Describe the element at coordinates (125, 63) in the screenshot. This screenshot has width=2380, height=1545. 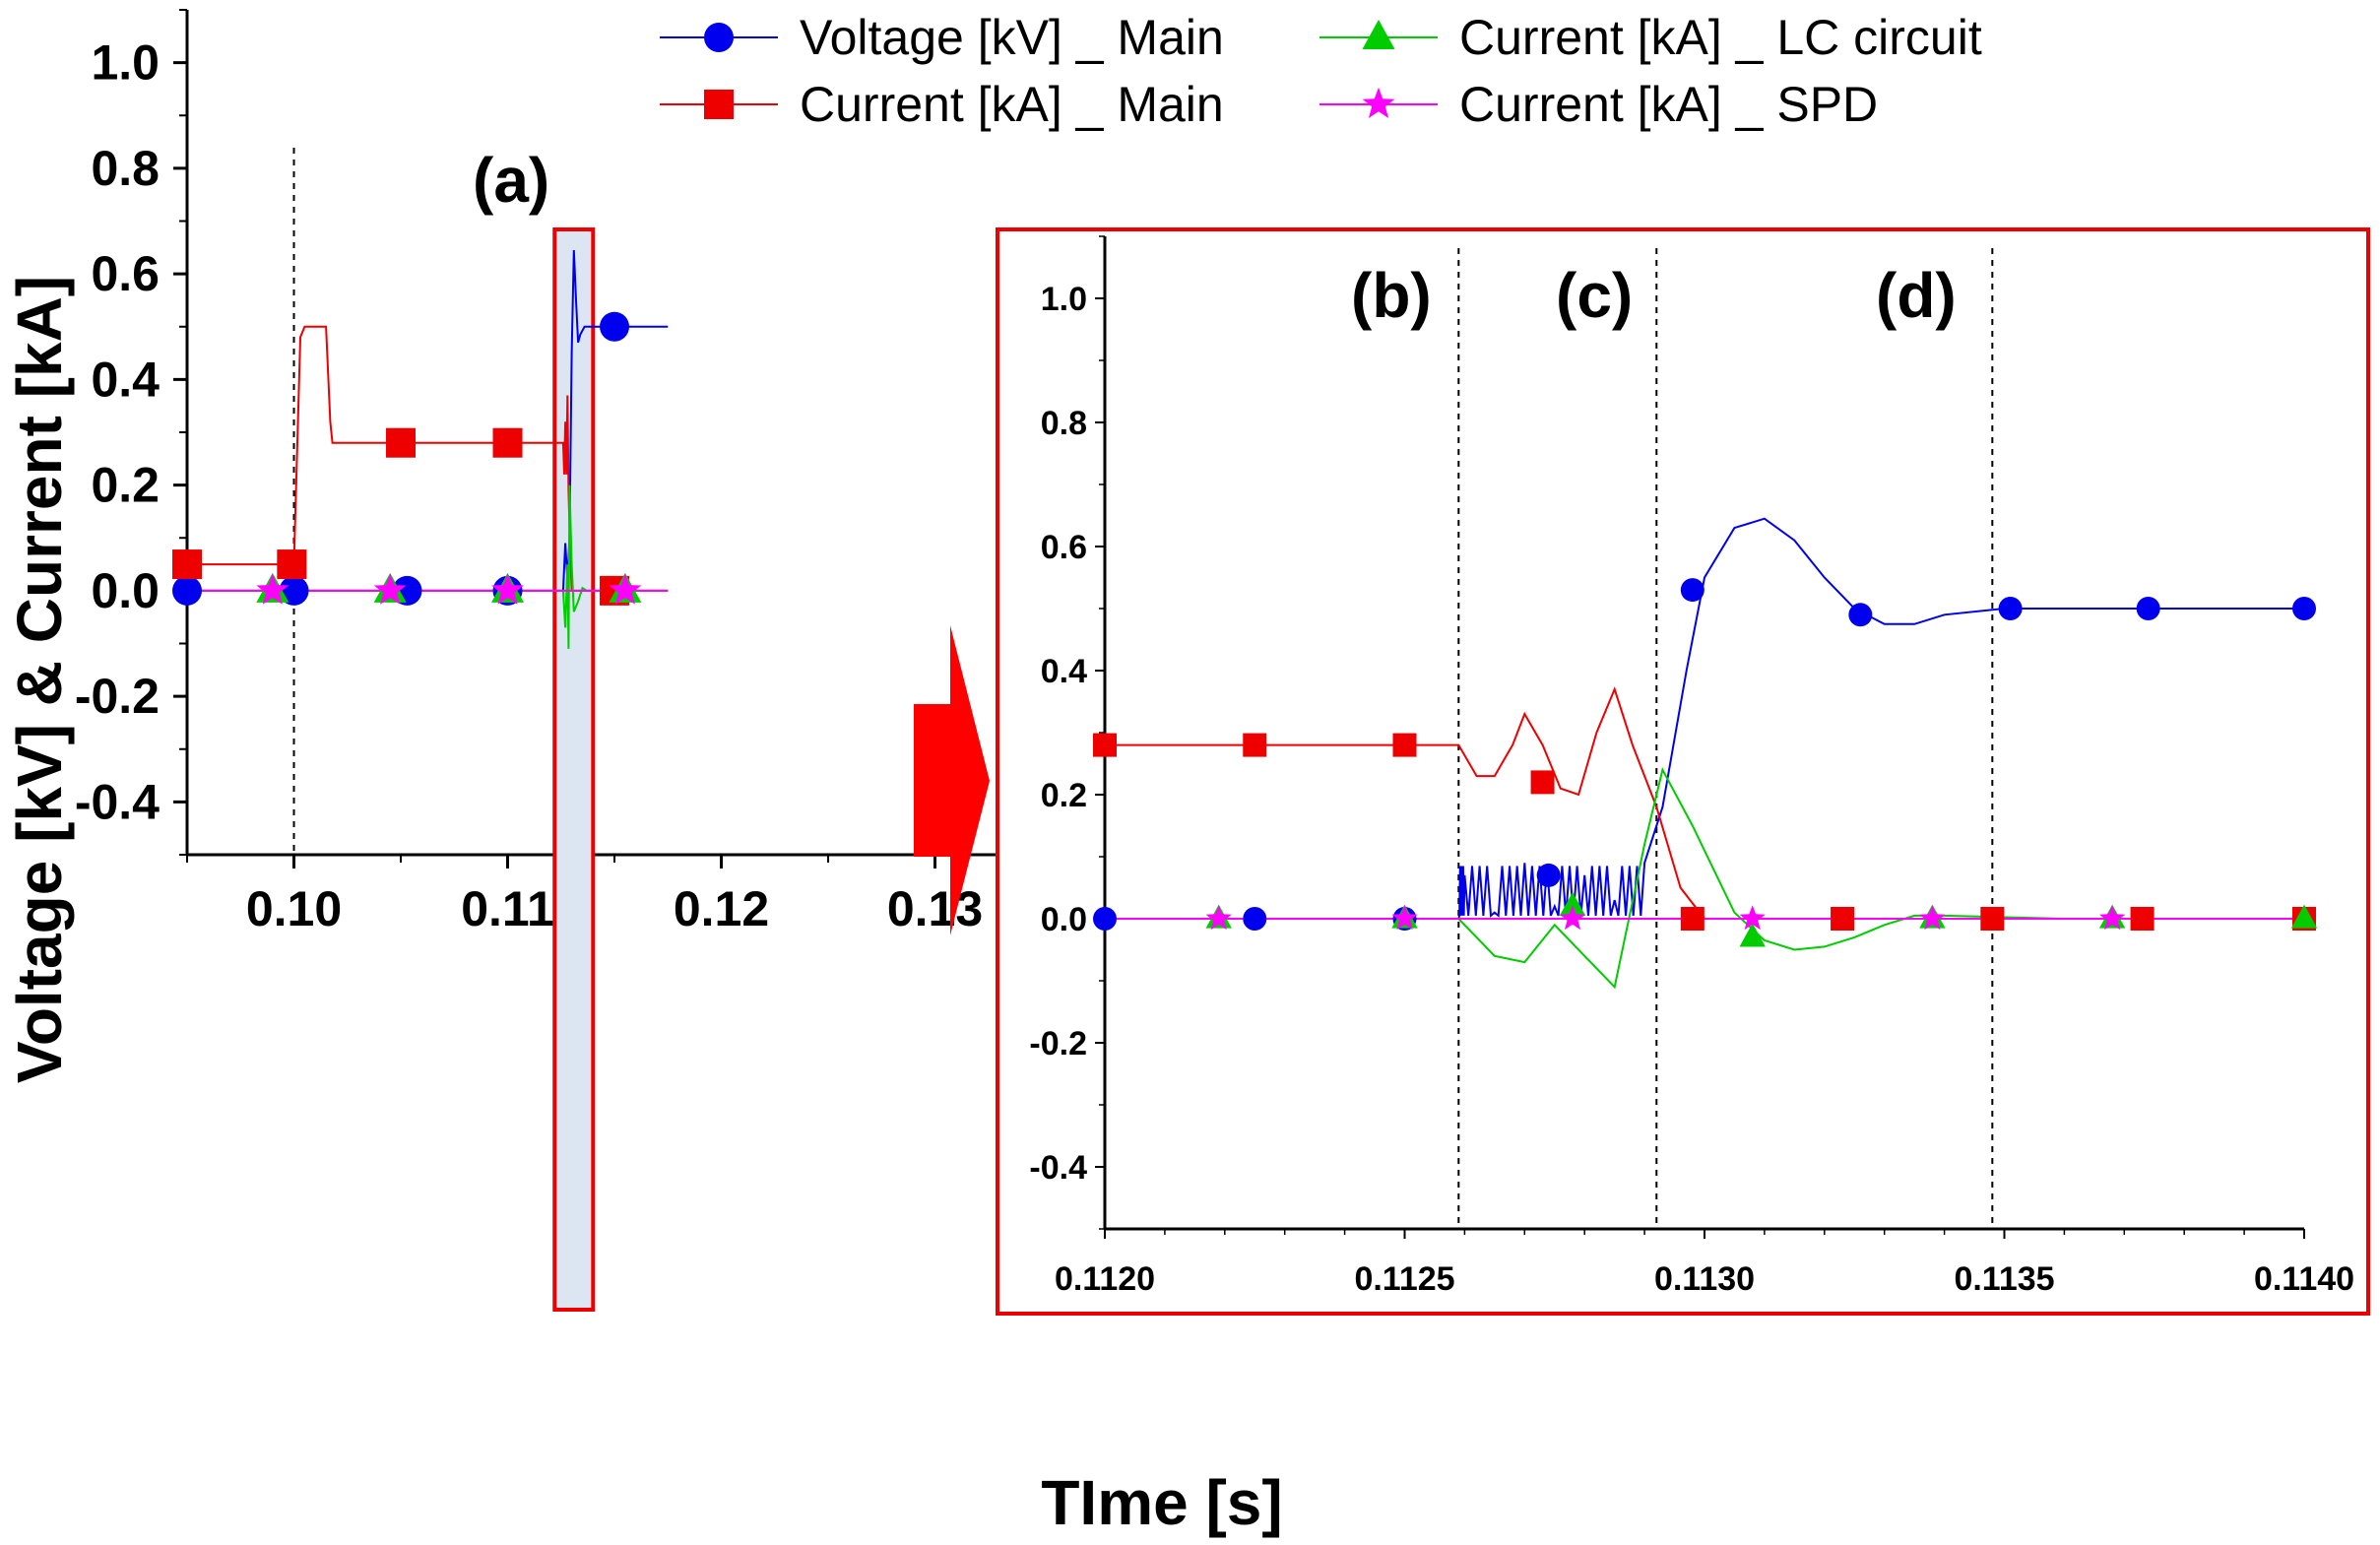
I see `main-y-tick-label: 1.0` at that location.